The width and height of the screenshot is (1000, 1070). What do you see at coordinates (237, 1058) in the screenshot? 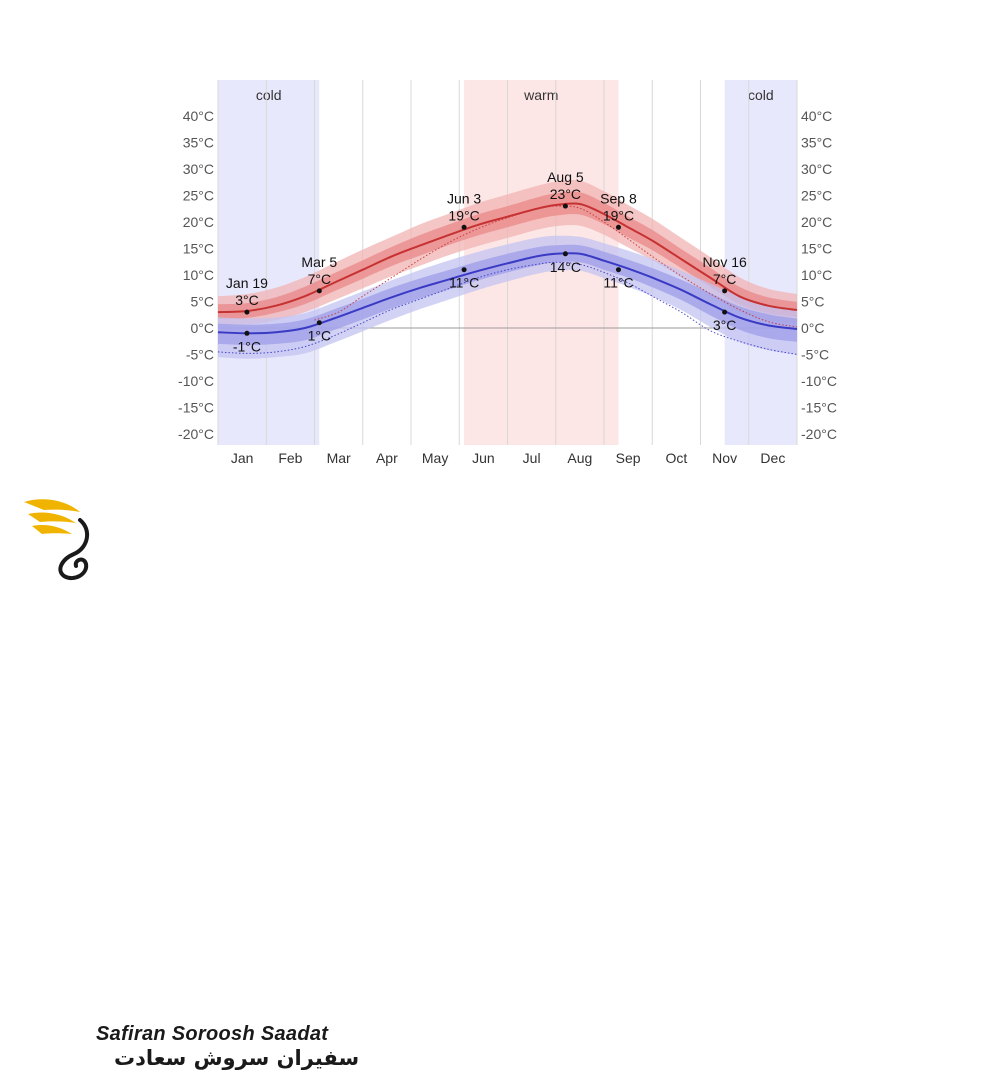
I see `logo-name-farsi: سفیران سروش سعادت` at bounding box center [237, 1058].